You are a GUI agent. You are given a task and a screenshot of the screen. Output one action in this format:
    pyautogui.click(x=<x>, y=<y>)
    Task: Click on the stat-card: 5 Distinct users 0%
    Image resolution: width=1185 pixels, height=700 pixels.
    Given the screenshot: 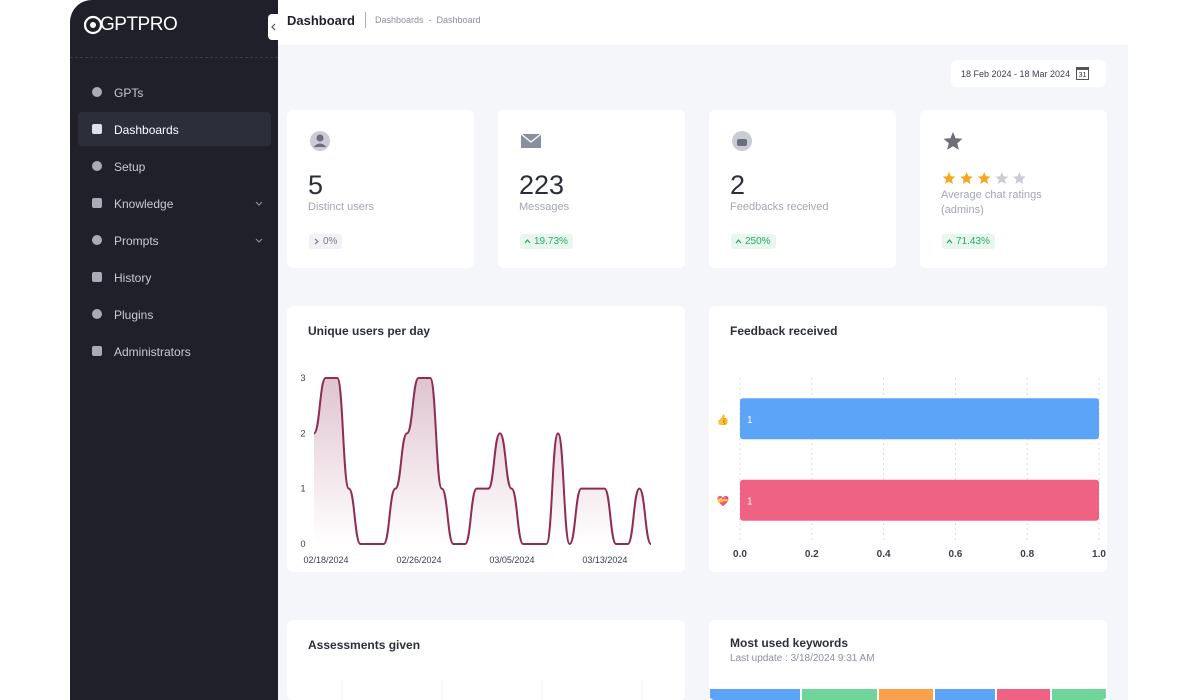 What is the action you would take?
    pyautogui.click(x=380, y=189)
    